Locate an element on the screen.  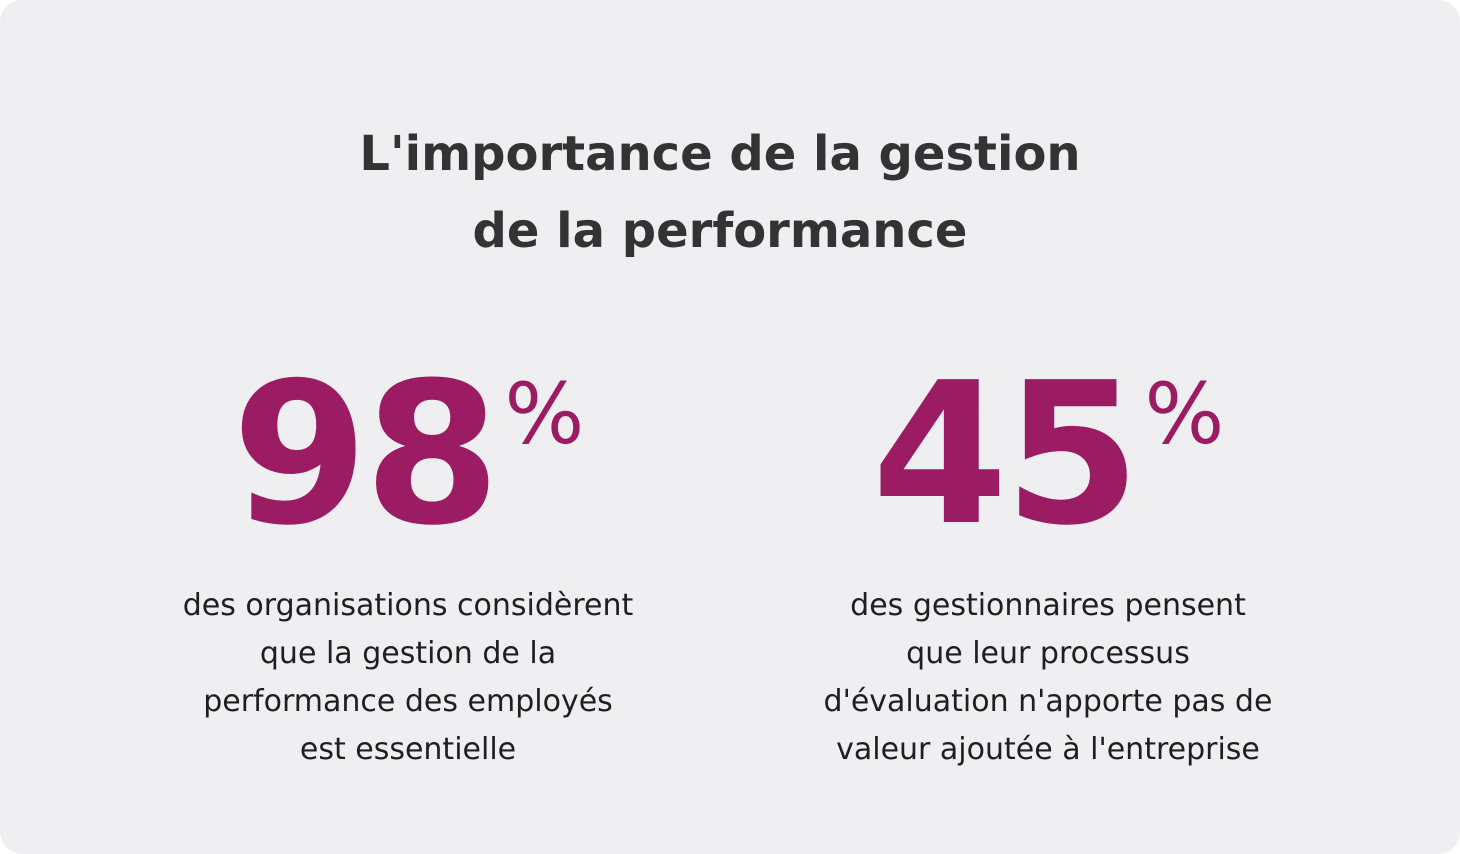
description-line: est essentielle is located at coordinates (408, 749).